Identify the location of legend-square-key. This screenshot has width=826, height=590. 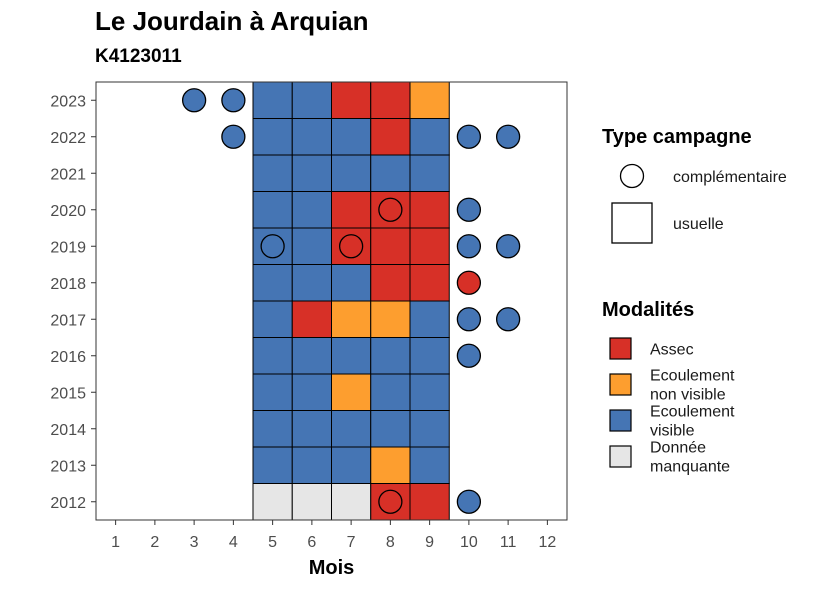
(632, 223).